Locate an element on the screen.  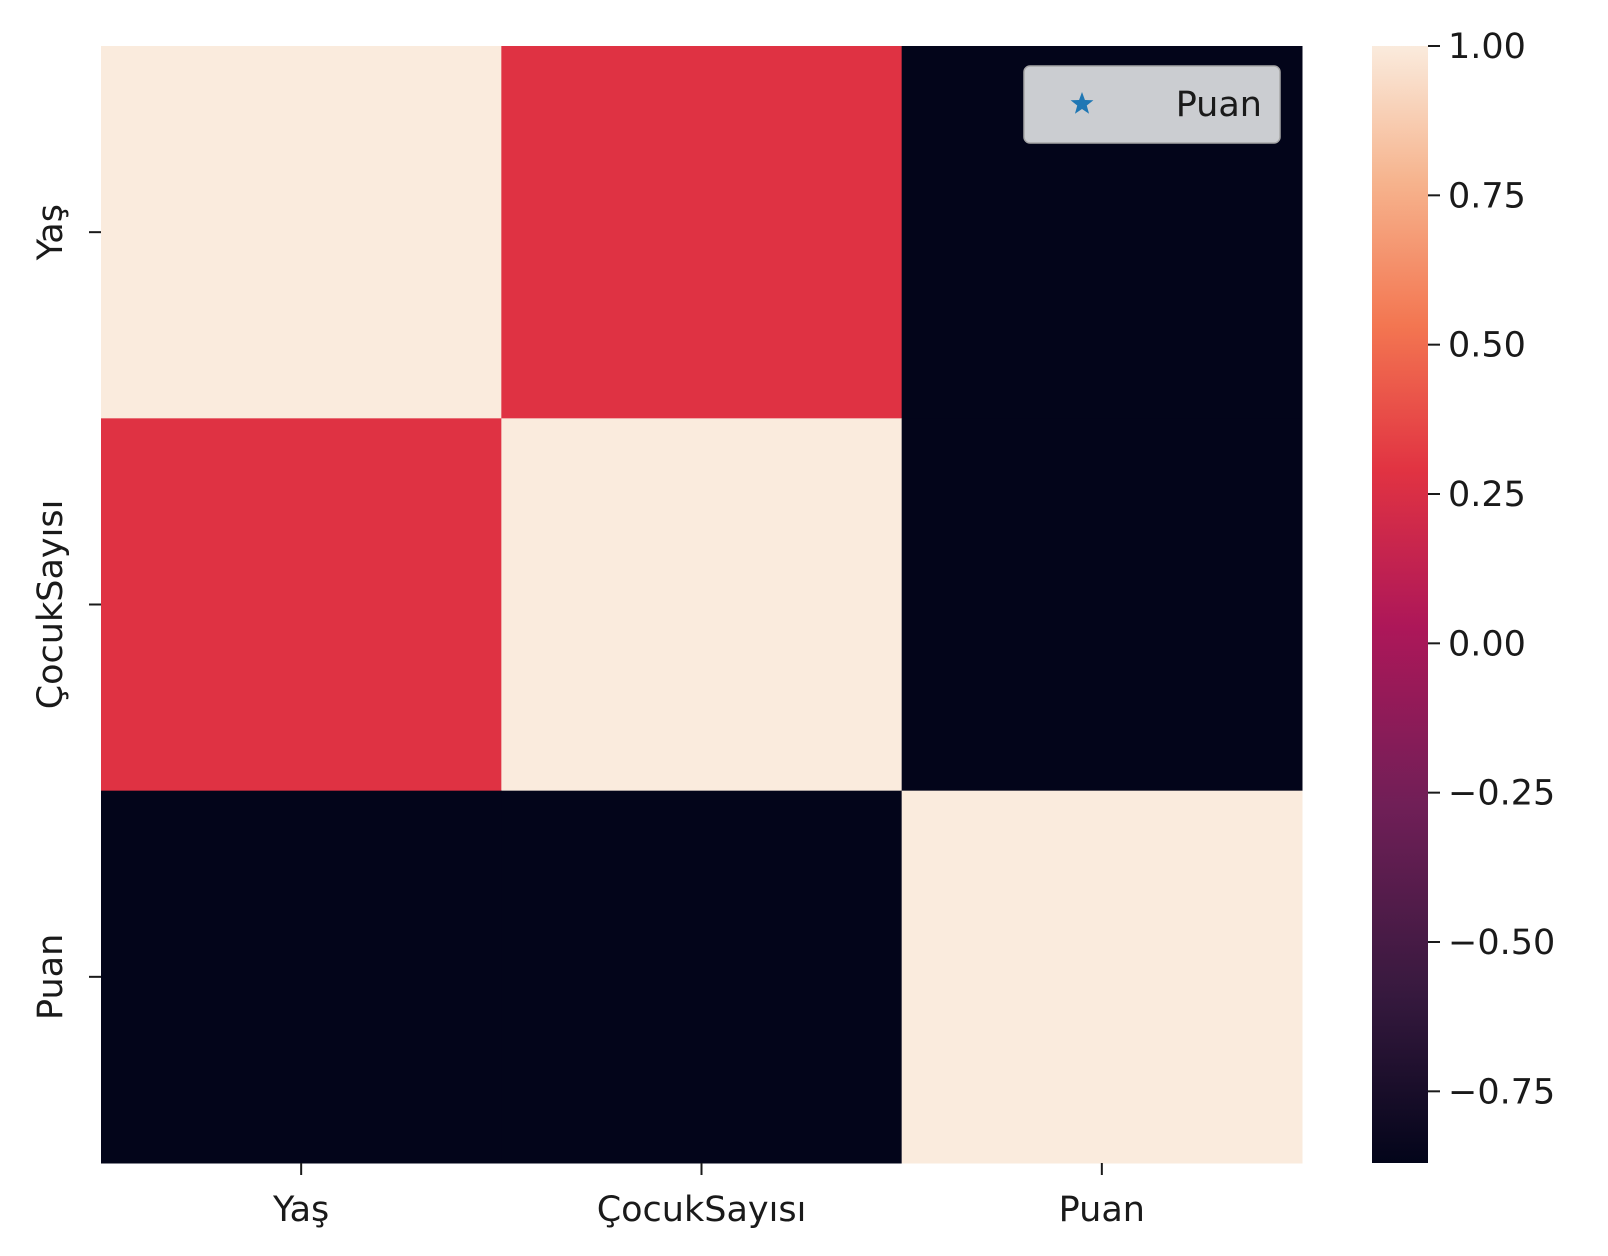
legend-label: Puan is located at coordinates (1219, 105).